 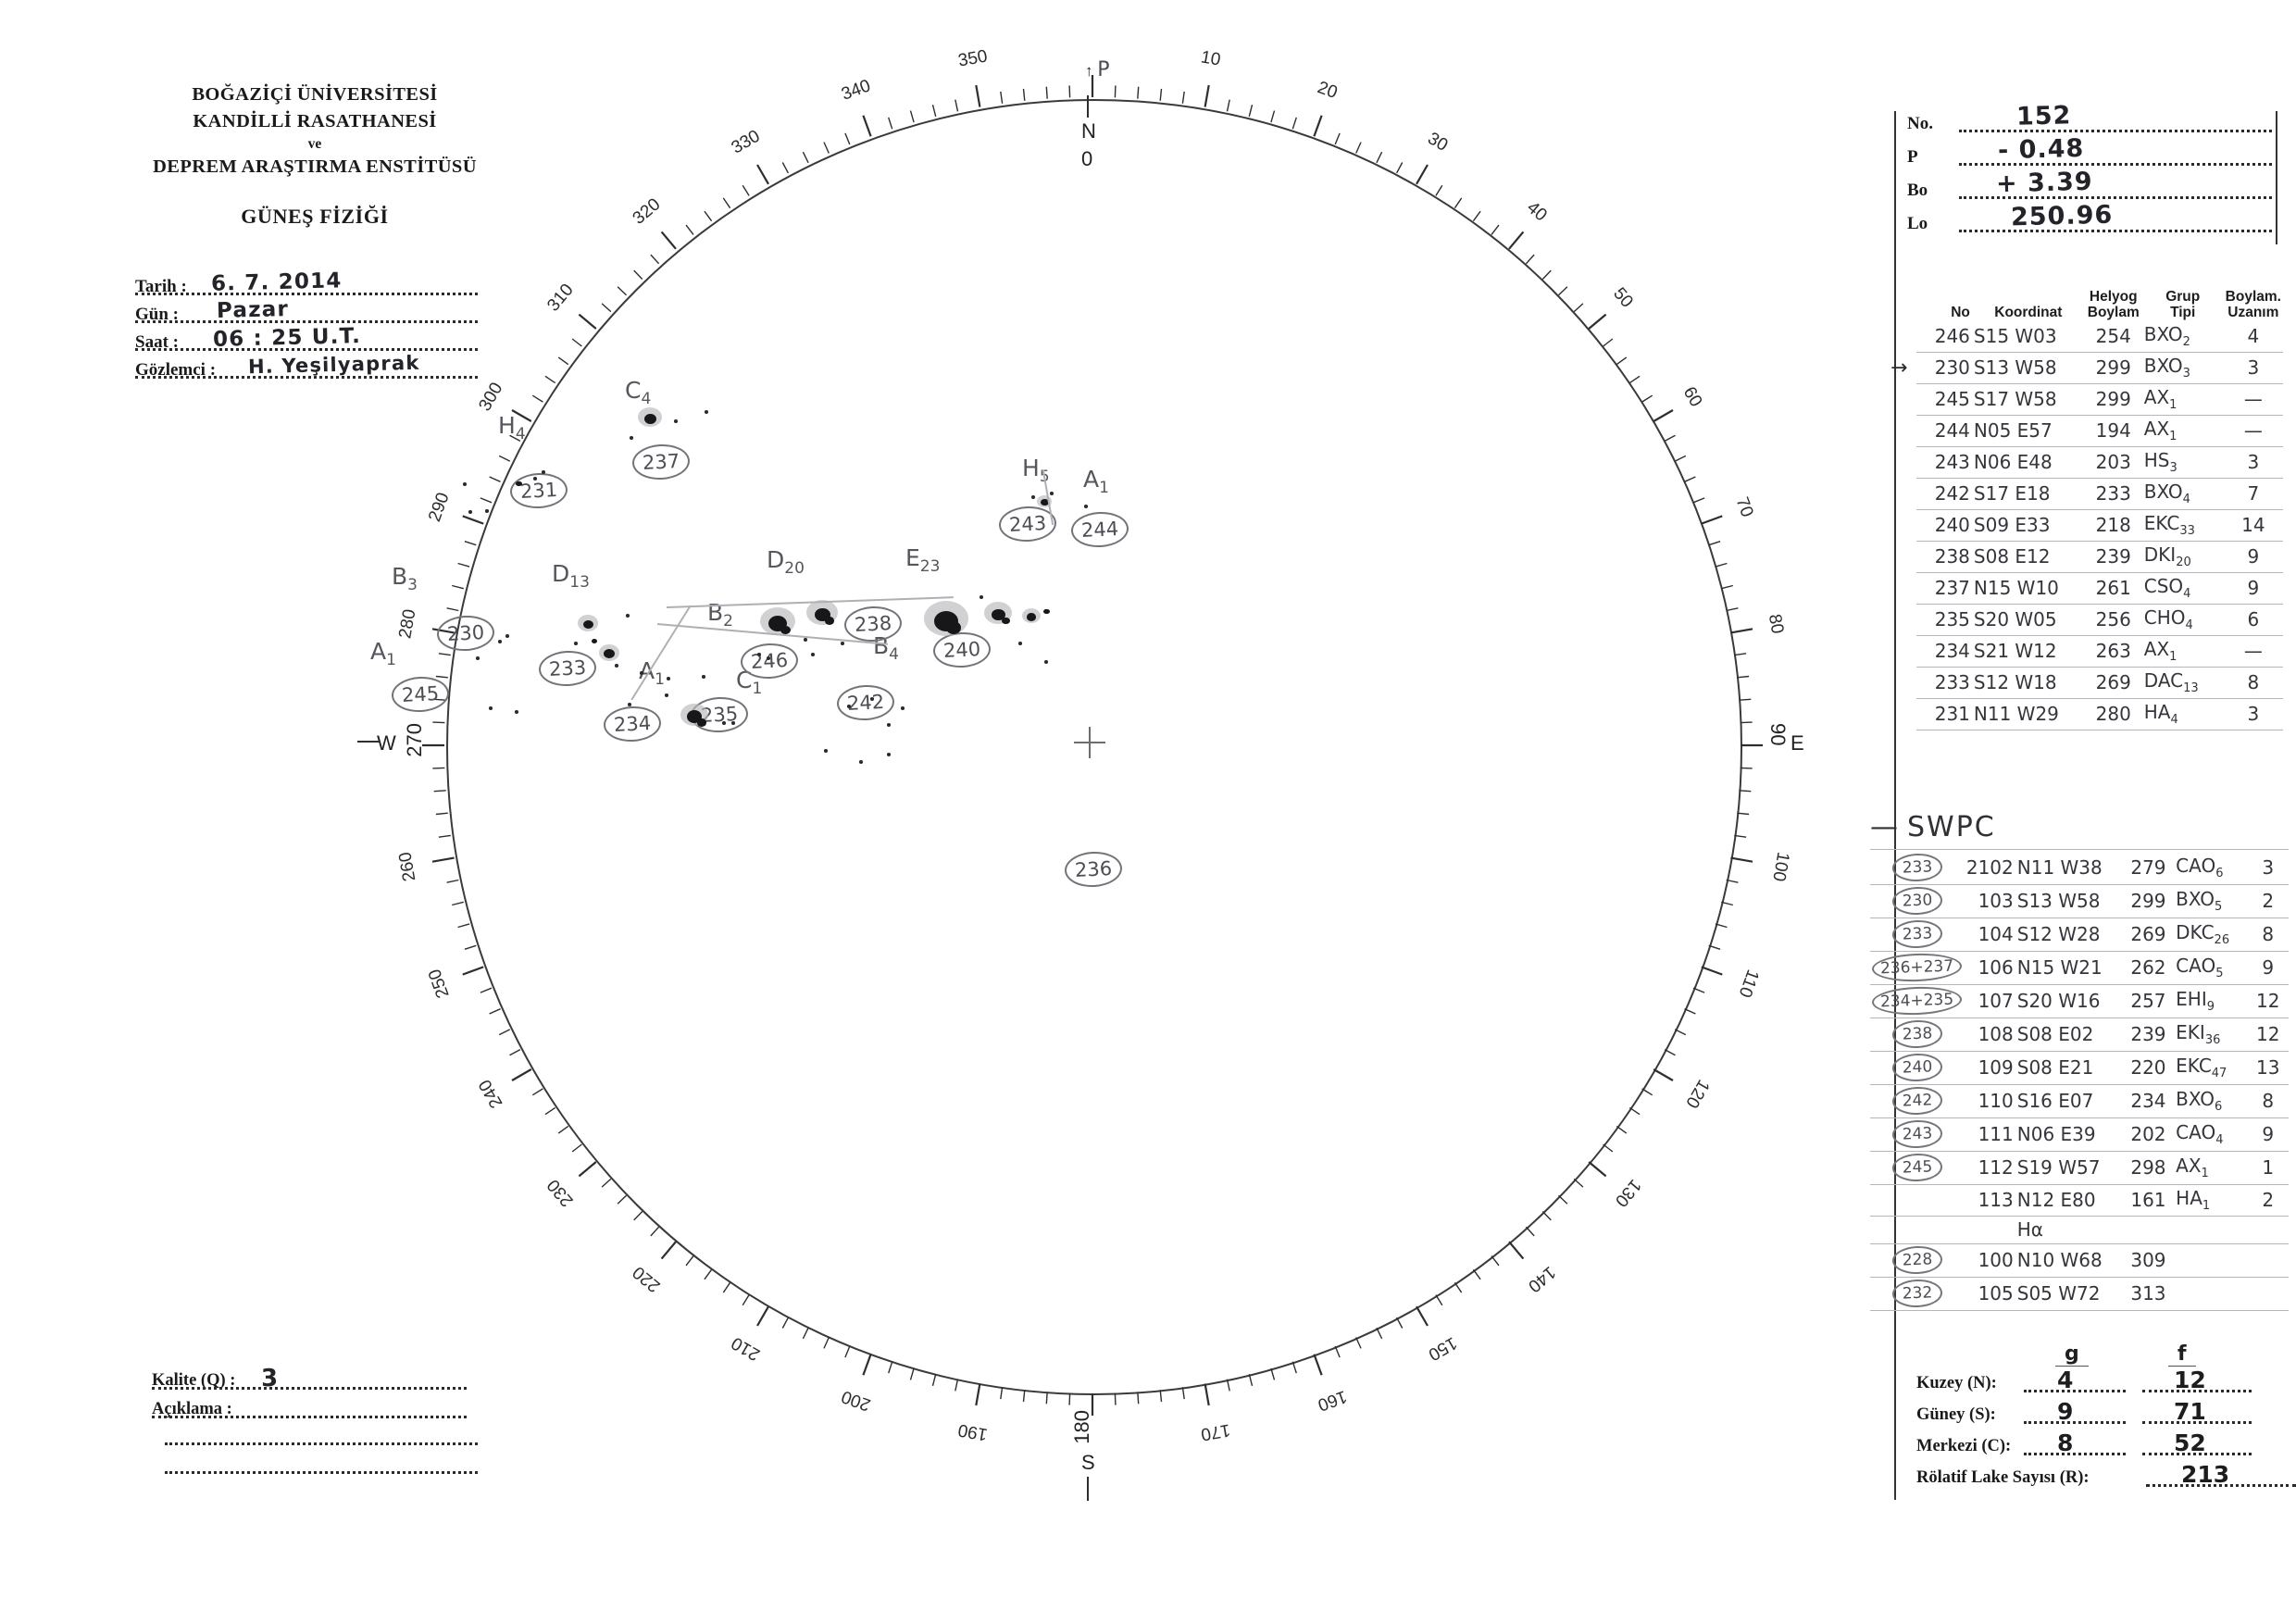 I want to click on cell-halpha-no: 105, so click(x=1989, y=1294).